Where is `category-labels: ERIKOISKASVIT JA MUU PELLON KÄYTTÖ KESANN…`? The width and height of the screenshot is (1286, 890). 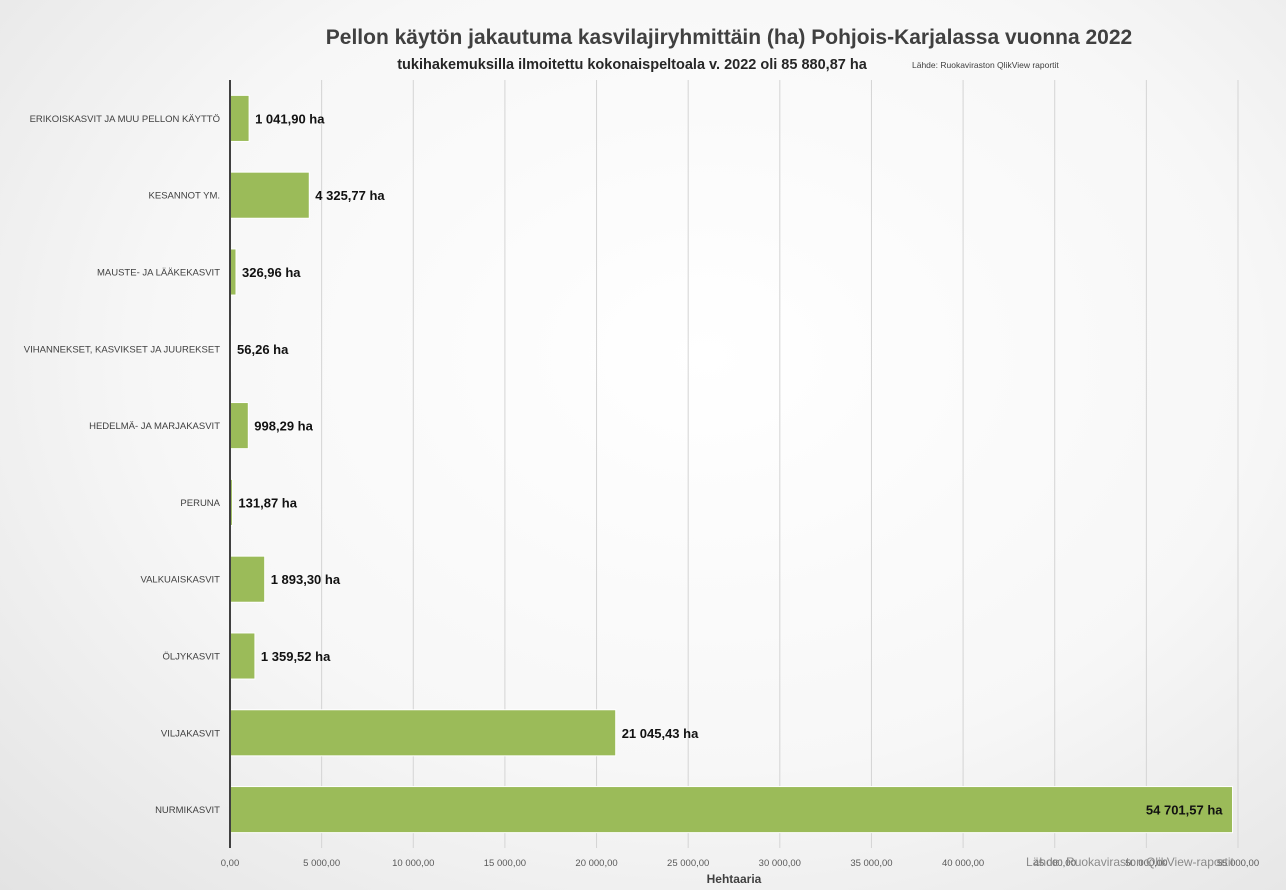
category-labels: ERIKOISKASVIT JA MUU PELLON KÄYTTÖ KESANN… is located at coordinates (122, 465).